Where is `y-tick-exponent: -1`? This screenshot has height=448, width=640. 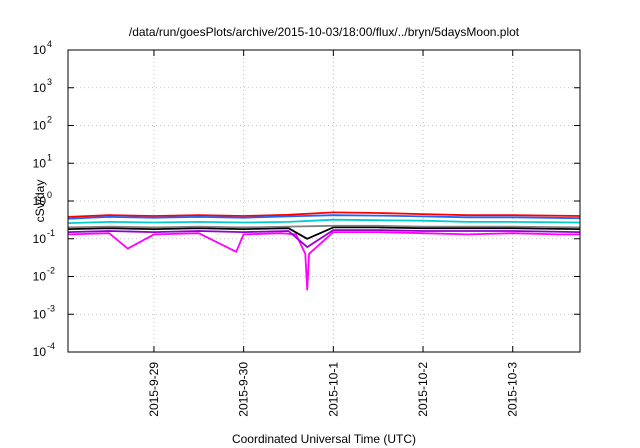
y-tick-exponent: -1 is located at coordinates (51, 233).